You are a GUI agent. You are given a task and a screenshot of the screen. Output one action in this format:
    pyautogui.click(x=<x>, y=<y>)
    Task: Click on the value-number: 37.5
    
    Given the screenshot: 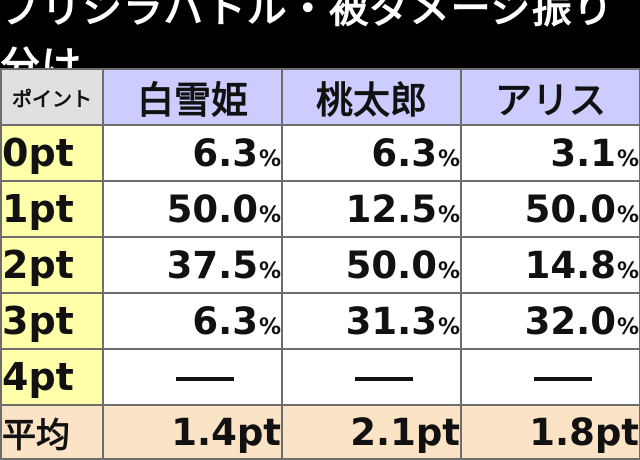 What is the action you would take?
    pyautogui.click(x=212, y=265)
    